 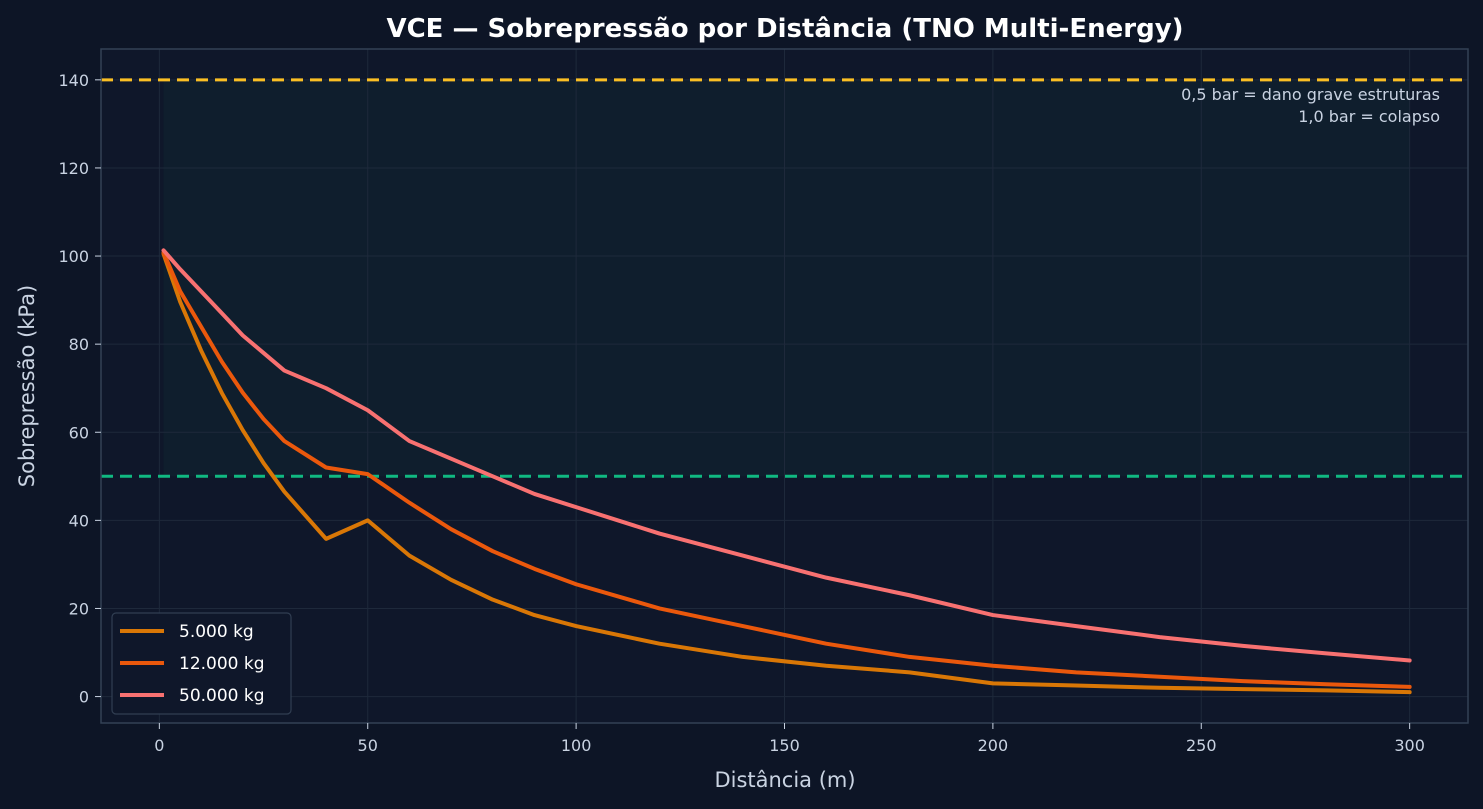 What do you see at coordinates (222, 696) in the screenshot?
I see `legend-label: 50.000 kg` at bounding box center [222, 696].